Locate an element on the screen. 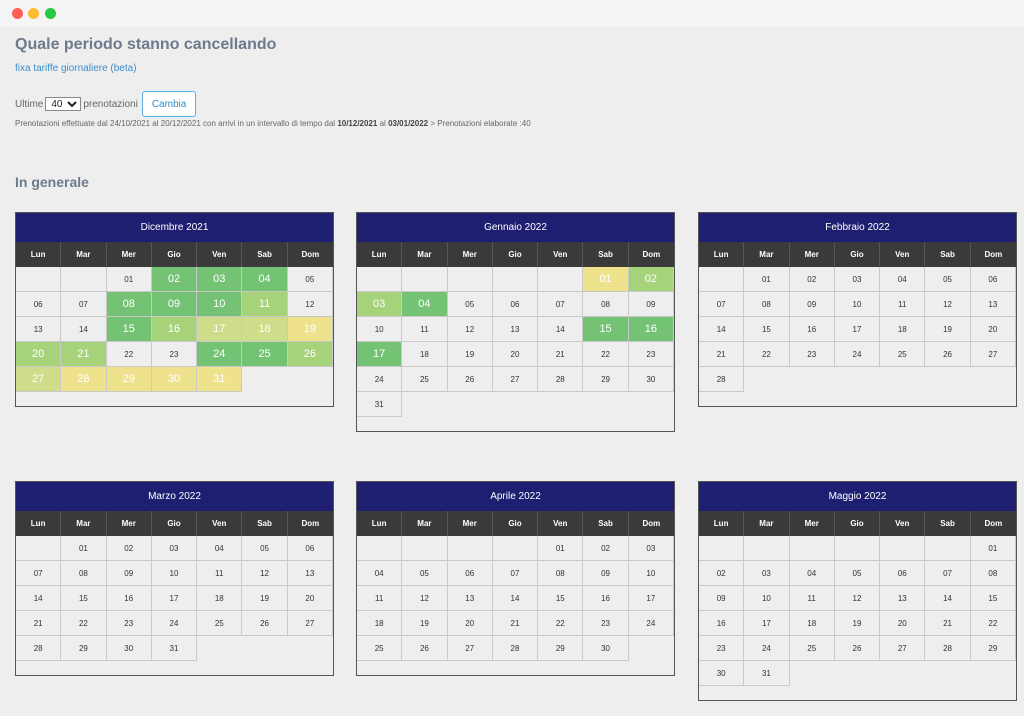  calendar-day-cell: 17 is located at coordinates (220, 329).